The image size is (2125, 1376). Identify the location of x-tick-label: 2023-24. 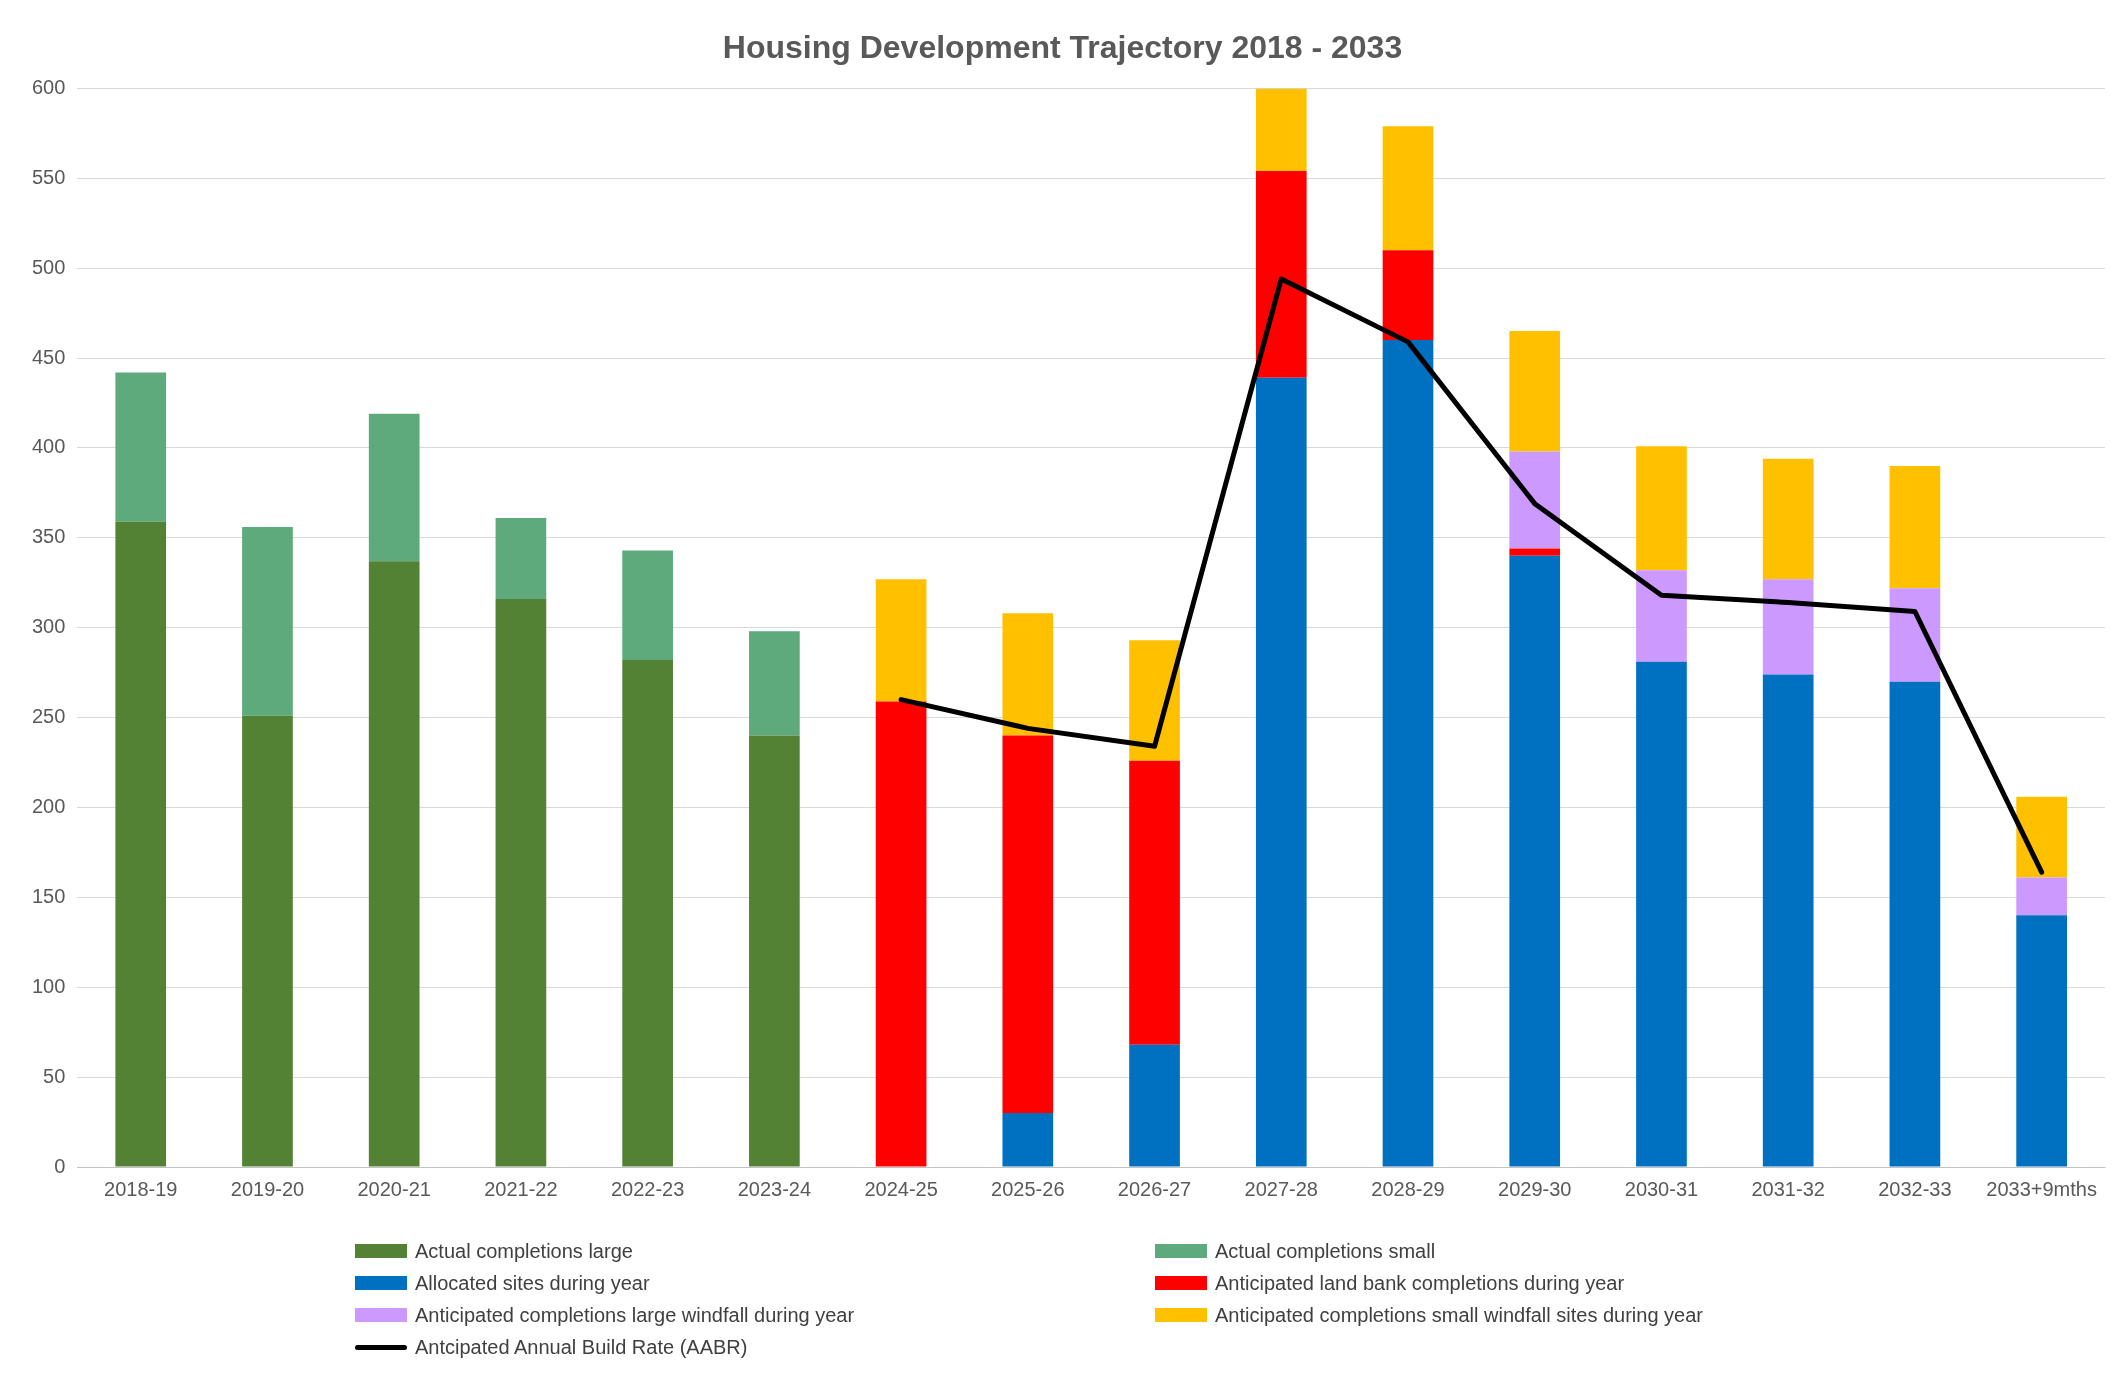
(774, 1188).